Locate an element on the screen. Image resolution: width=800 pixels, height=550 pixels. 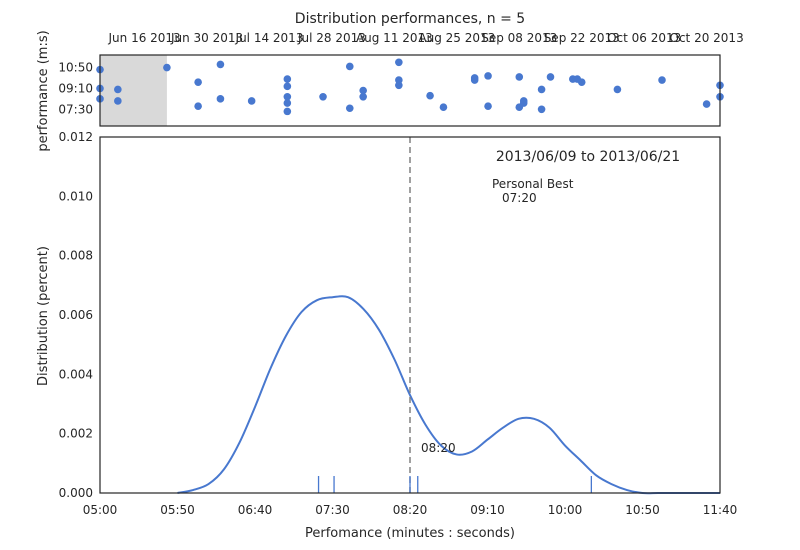
personal-best-title: Personal Best is located at coordinates (533, 184).